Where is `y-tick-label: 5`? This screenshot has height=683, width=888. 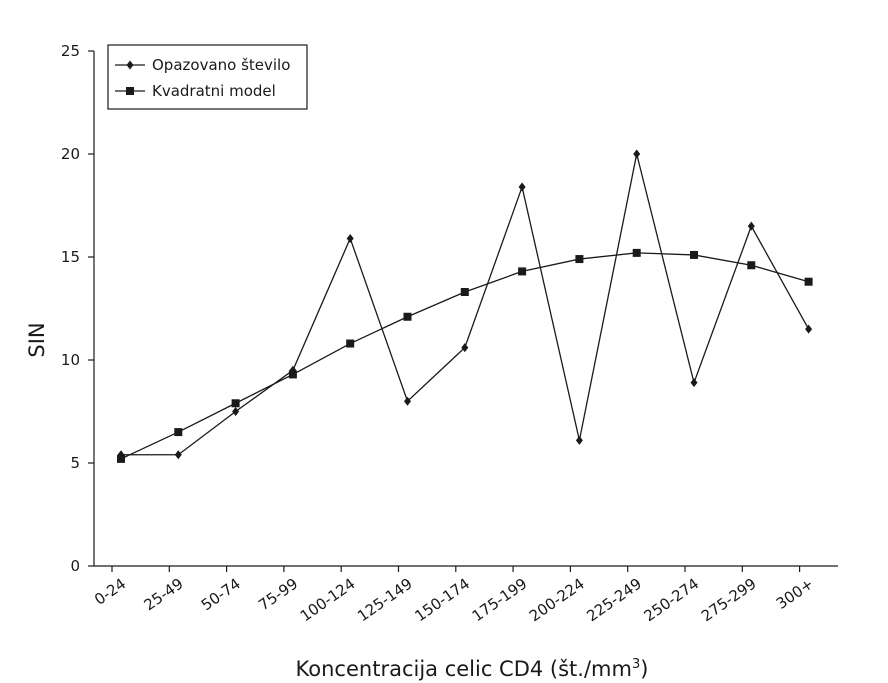
y-tick-label: 5 is located at coordinates (75, 463).